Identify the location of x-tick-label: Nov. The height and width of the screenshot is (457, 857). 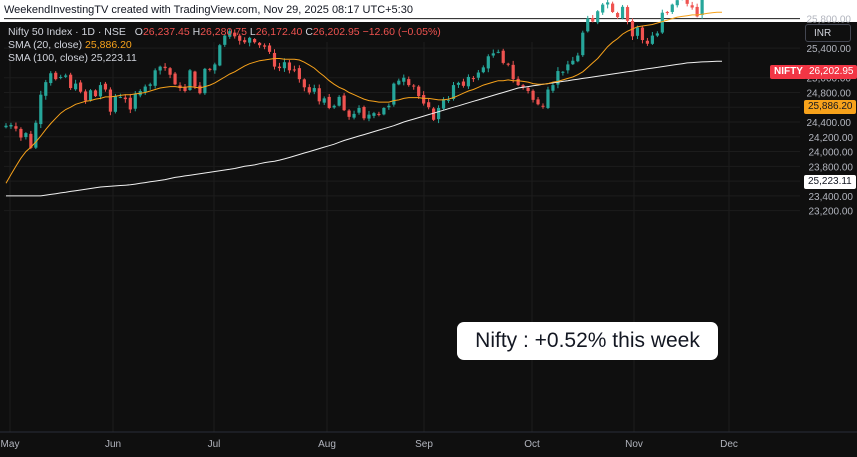
(634, 444).